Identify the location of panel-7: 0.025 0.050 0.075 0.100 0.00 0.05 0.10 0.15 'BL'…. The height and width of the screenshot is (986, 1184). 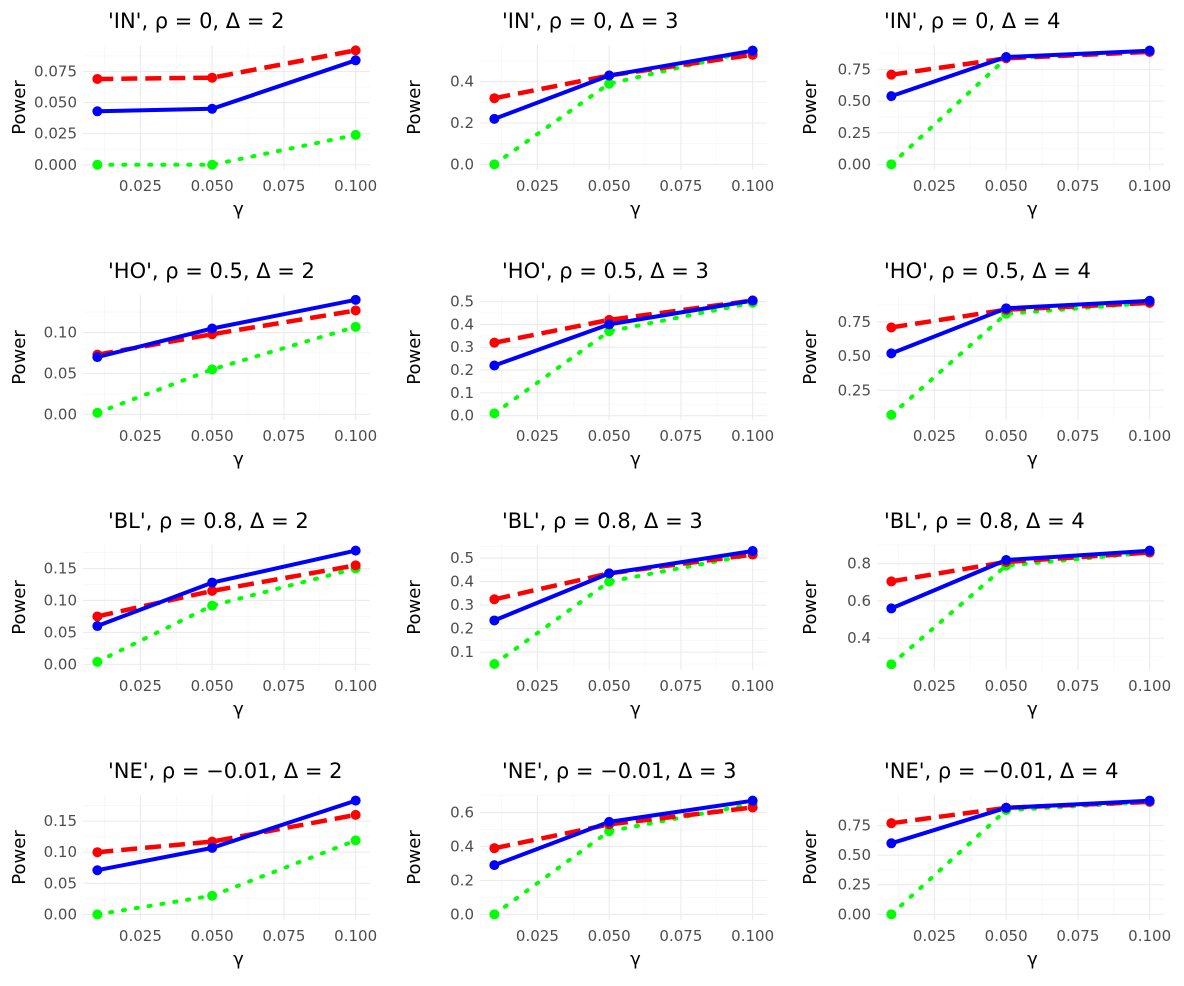
(193, 614).